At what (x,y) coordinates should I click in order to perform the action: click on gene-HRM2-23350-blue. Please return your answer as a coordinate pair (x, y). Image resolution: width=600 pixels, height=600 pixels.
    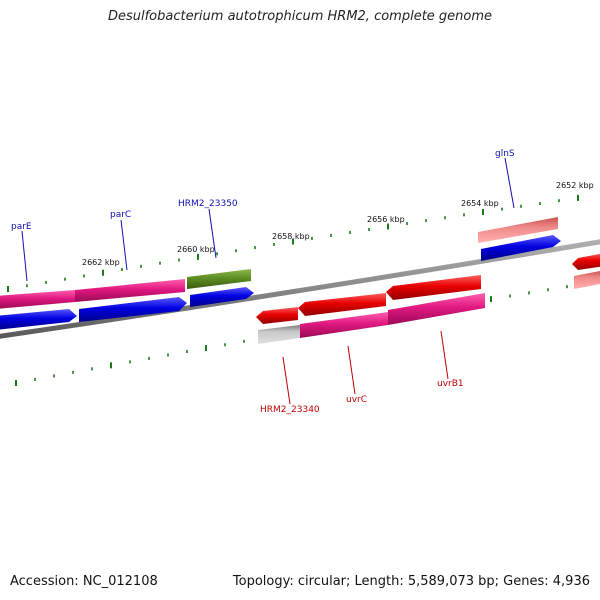
    Looking at the image, I should click on (222, 297).